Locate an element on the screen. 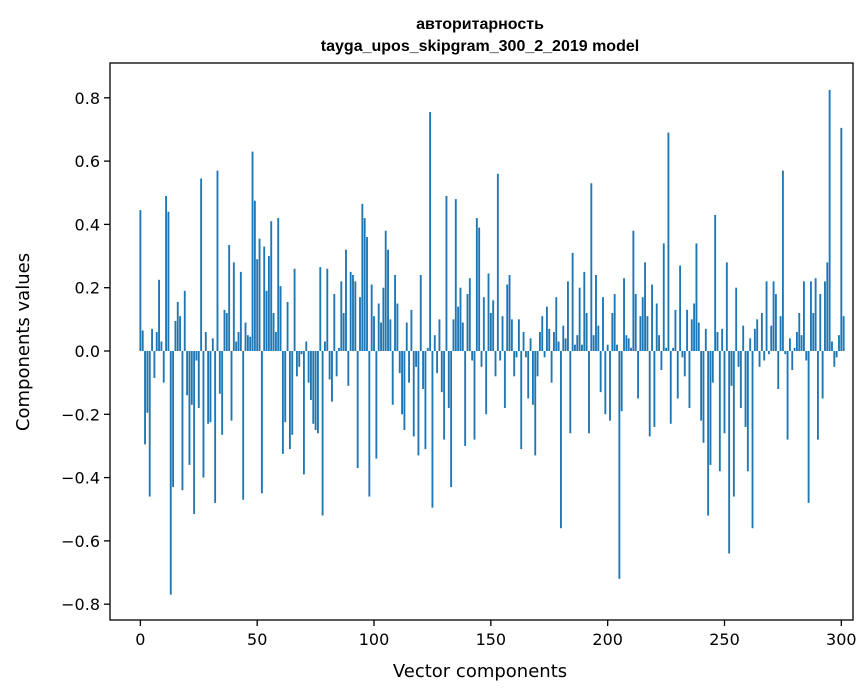 The image size is (867, 696). x-axis-ticks: 0 50 100 150 200 250 300 is located at coordinates (496, 634).